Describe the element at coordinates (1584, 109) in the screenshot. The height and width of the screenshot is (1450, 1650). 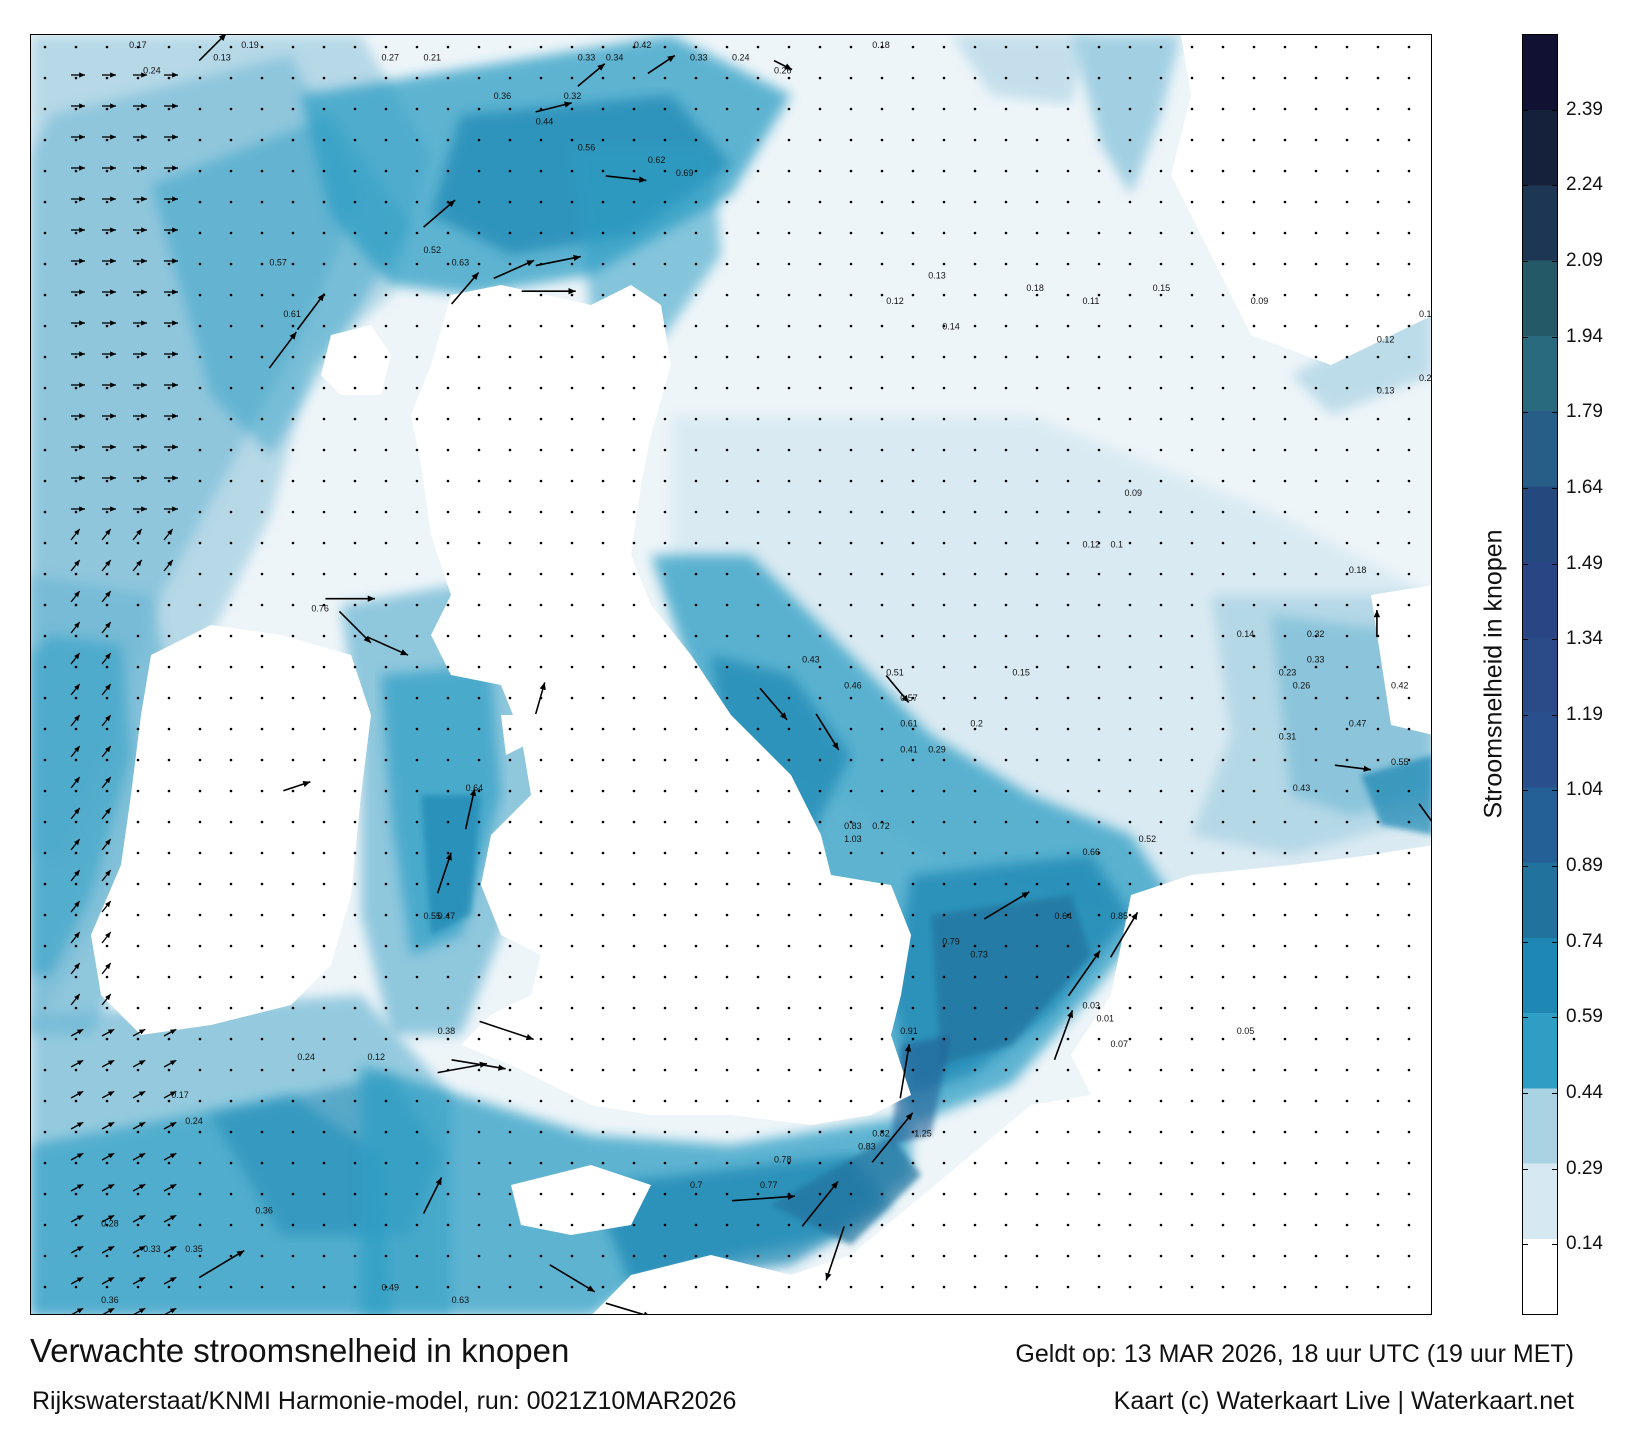
I see `colorbar-tick-label: 2.39` at that location.